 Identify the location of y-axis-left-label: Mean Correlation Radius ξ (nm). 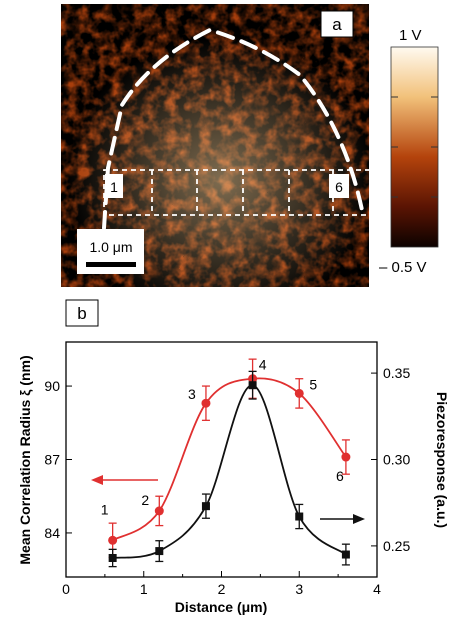
(25, 459).